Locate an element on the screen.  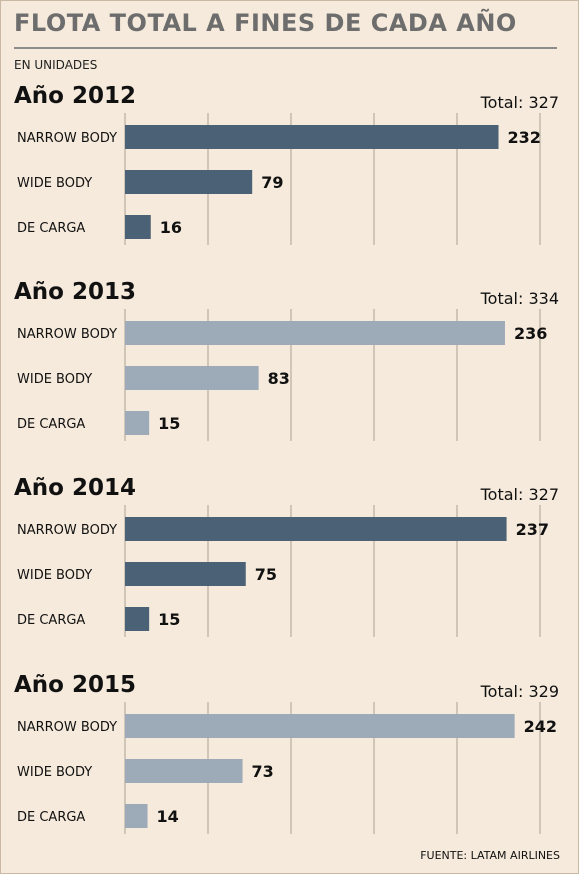
value-label: 236 is located at coordinates (530, 333).